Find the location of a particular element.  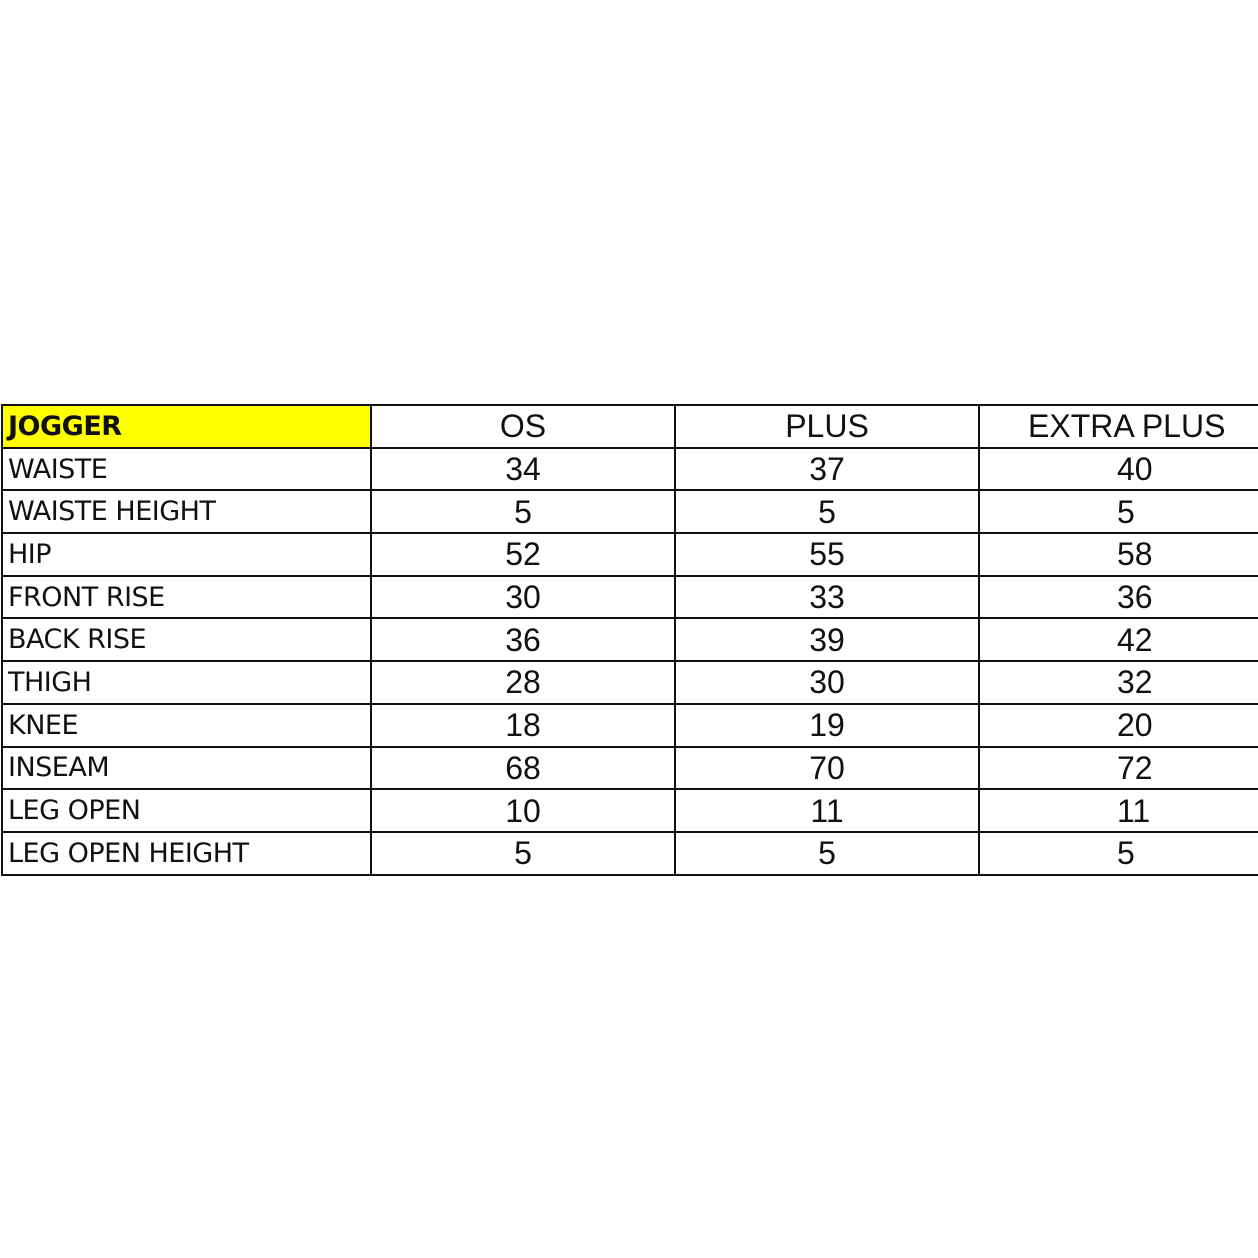

cell-value: 34 is located at coordinates (523, 469).